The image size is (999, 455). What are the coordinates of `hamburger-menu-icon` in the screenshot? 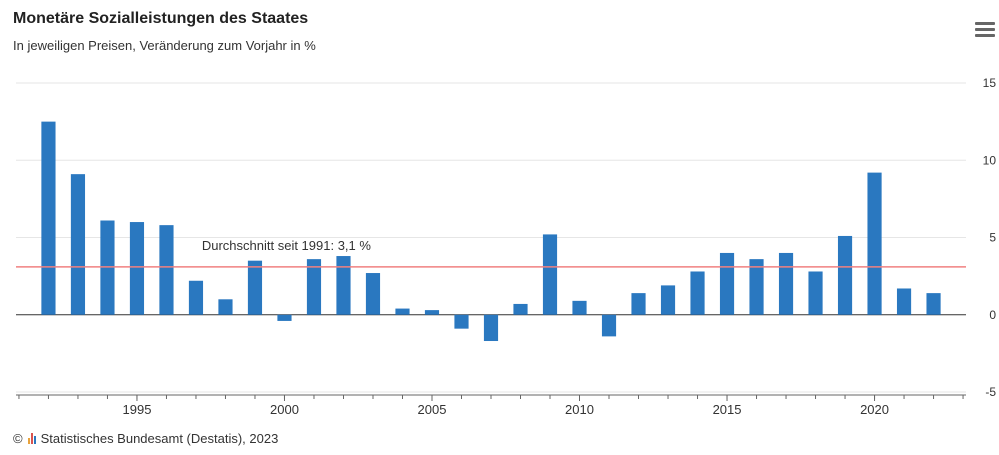 It's located at (985, 30).